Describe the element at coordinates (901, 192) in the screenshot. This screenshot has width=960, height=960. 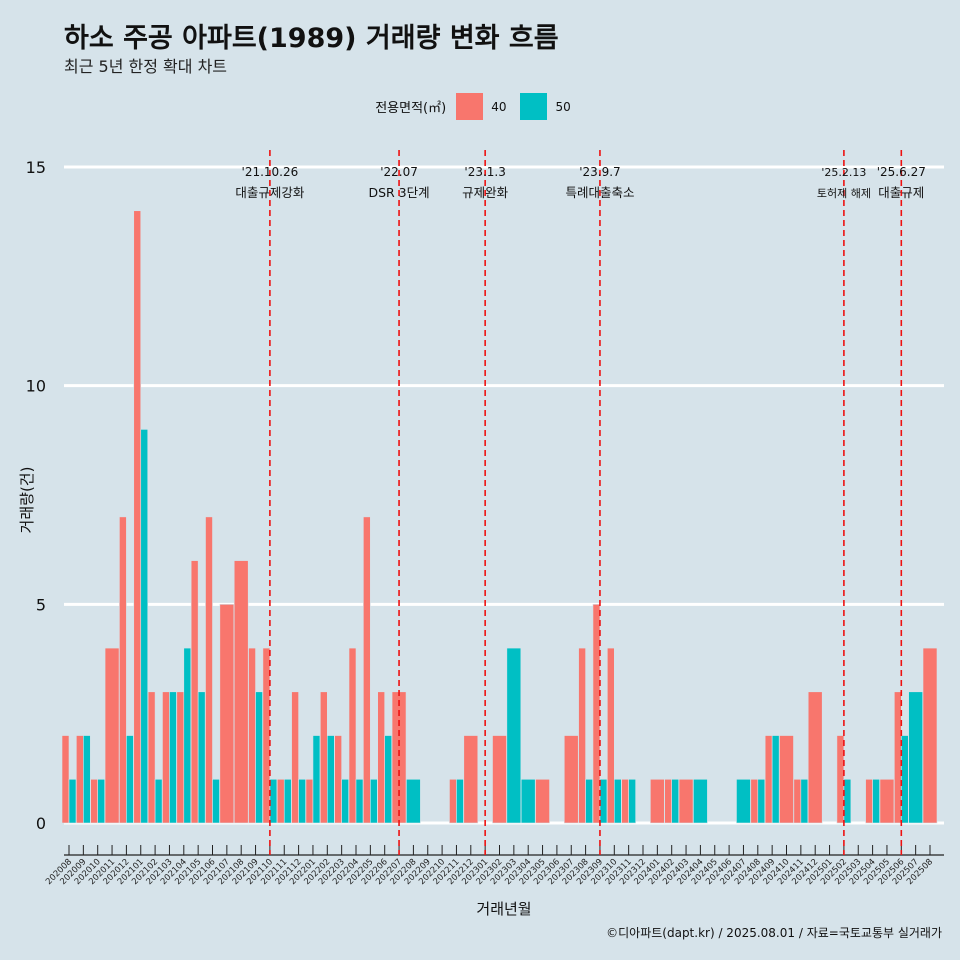
I see `event-label: 대출규제` at that location.